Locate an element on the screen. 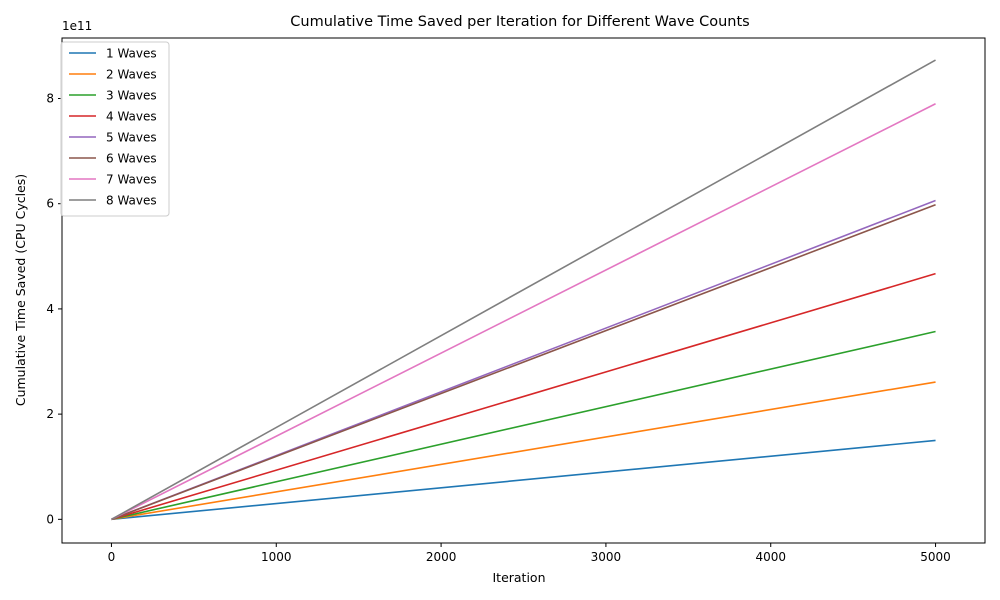 The image size is (1000, 600). y-offset-label: 1e11 is located at coordinates (77, 26).